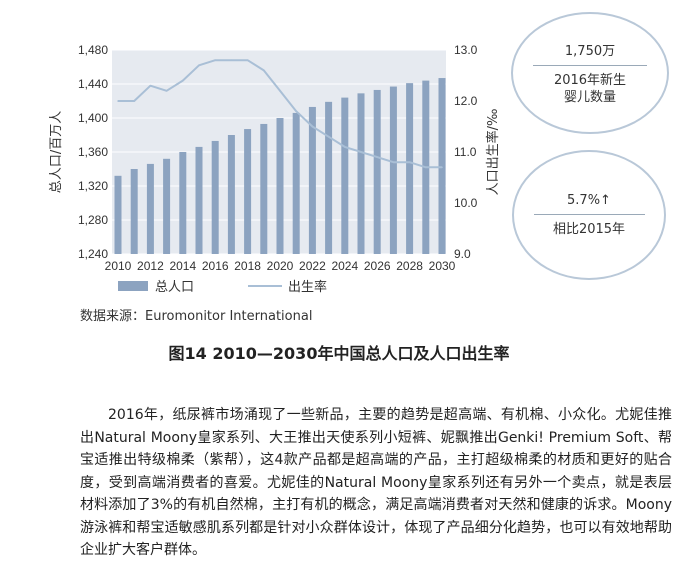 The height and width of the screenshot is (577, 678). What do you see at coordinates (296, 183) in the screenshot?
I see `population-bar-2021` at bounding box center [296, 183].